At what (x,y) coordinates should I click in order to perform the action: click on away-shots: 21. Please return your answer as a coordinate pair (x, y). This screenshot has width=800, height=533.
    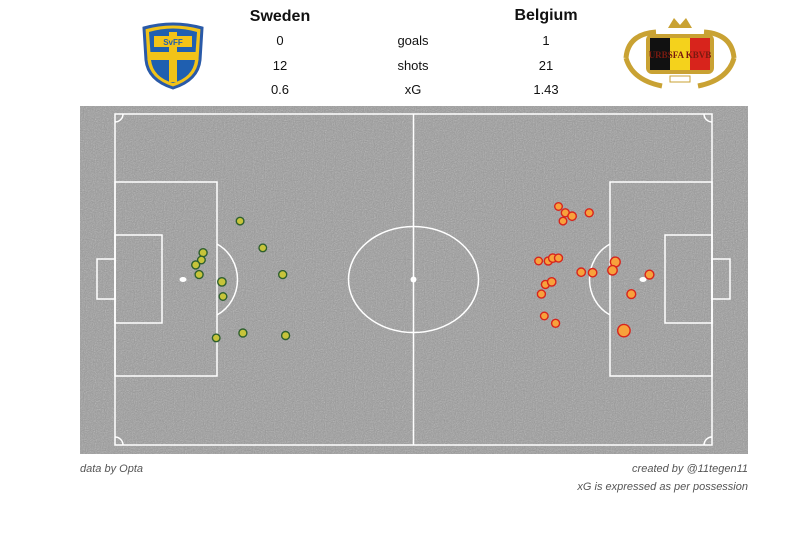
    Looking at the image, I should click on (546, 65).